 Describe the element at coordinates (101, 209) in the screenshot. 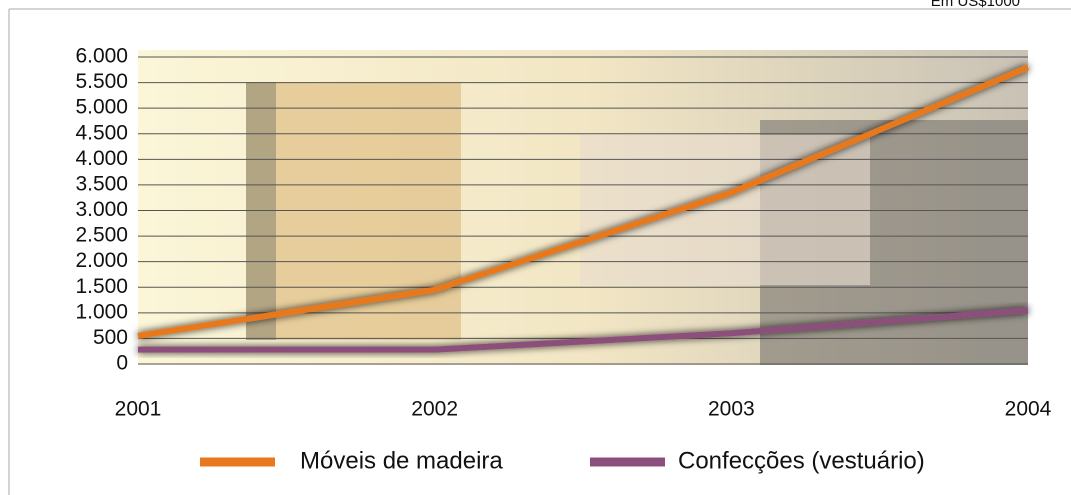

I see `y-tick-label: 3.000` at that location.